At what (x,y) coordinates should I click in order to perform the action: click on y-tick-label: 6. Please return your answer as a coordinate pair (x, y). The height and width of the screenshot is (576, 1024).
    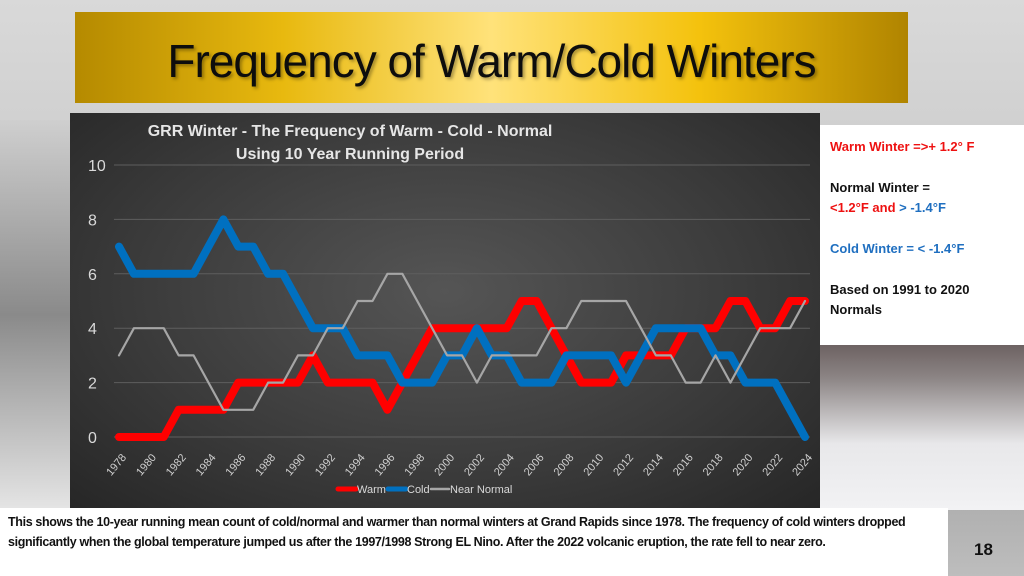
    Looking at the image, I should click on (92, 275).